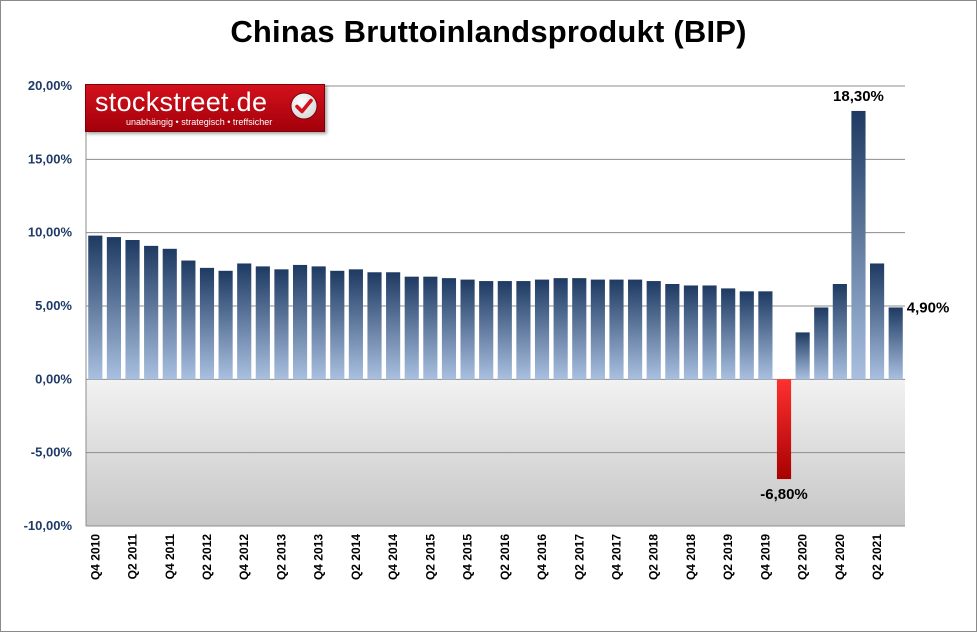  Describe the element at coordinates (95, 557) in the screenshot. I see `x-tick-label: Q4 2010` at that location.